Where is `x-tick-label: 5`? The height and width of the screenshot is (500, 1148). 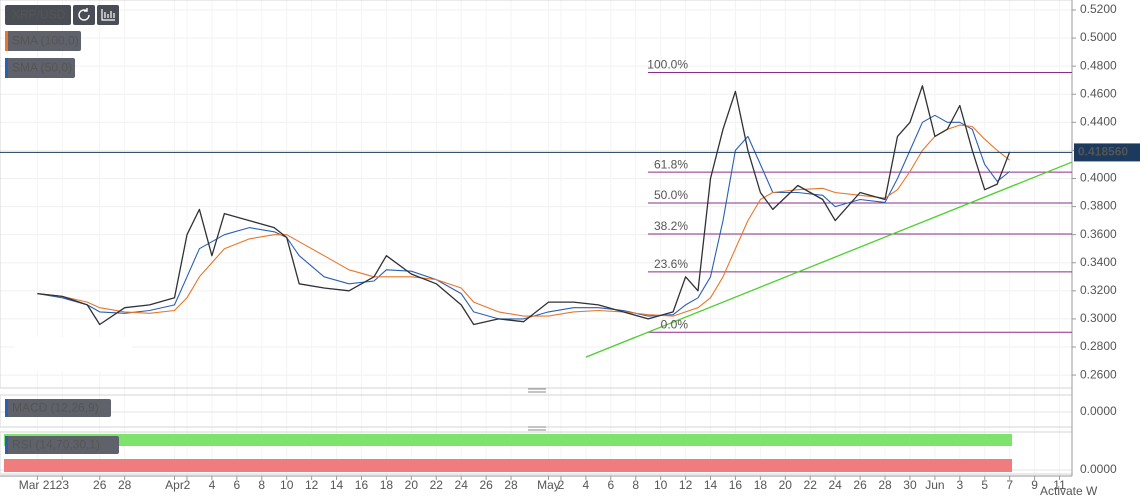
x-tick-label: 5 is located at coordinates (984, 485).